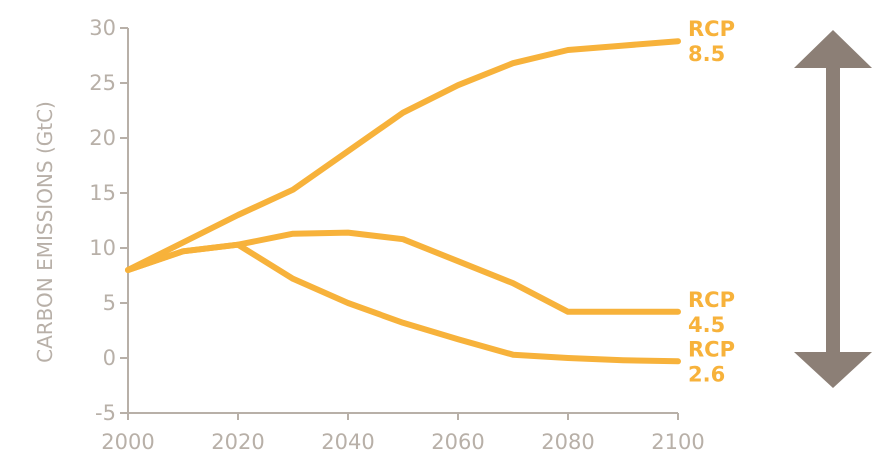  What do you see at coordinates (109, 358) in the screenshot?
I see `y-tick-label: 0` at bounding box center [109, 358].